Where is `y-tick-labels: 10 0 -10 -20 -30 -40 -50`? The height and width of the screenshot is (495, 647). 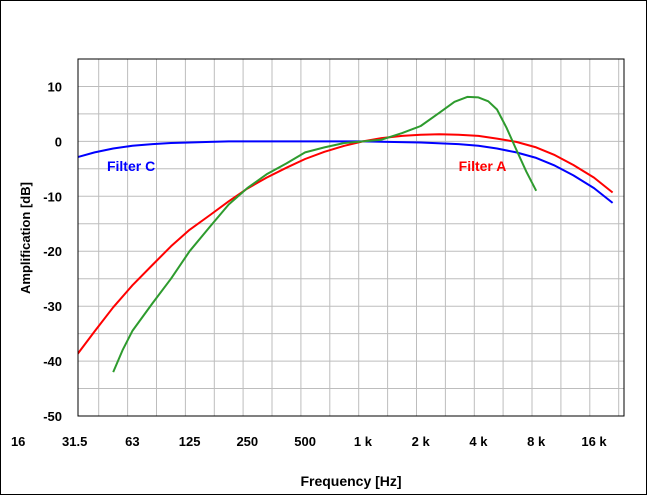
y-tick-labels: 10 0 -10 -20 -30 -40 -50 is located at coordinates (52, 252).